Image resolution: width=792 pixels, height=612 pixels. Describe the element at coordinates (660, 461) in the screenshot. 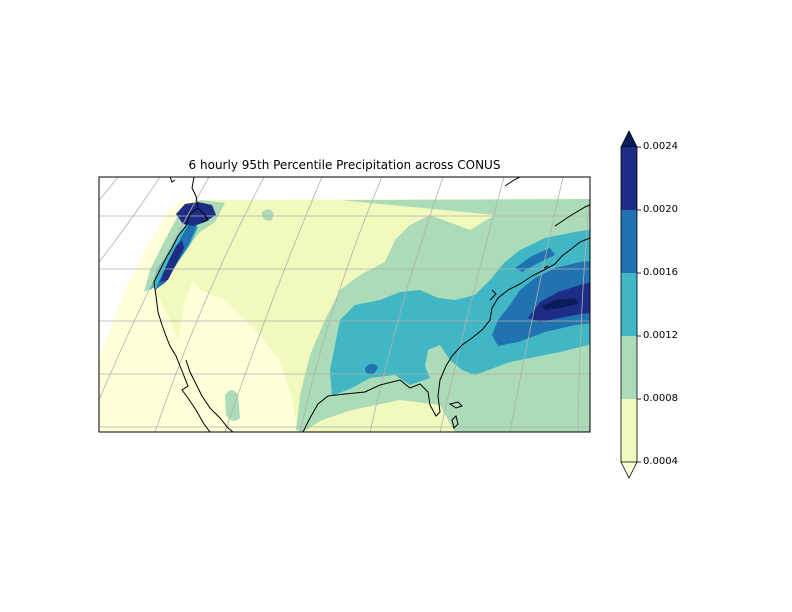

I see `colorbar-tick-label: 0.0004` at that location.